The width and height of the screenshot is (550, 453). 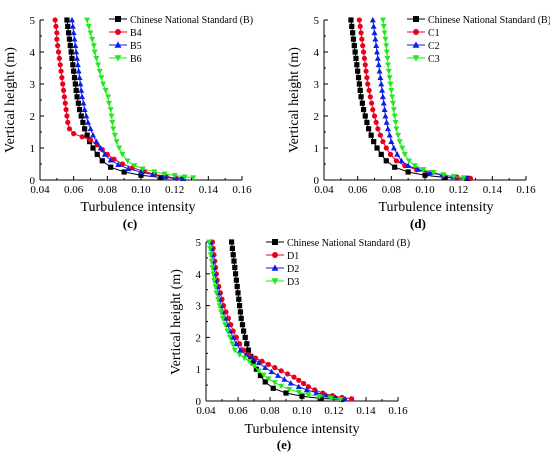 What do you see at coordinates (199, 275) in the screenshot?
I see `panel-e-y-tick-label: 4` at bounding box center [199, 275].